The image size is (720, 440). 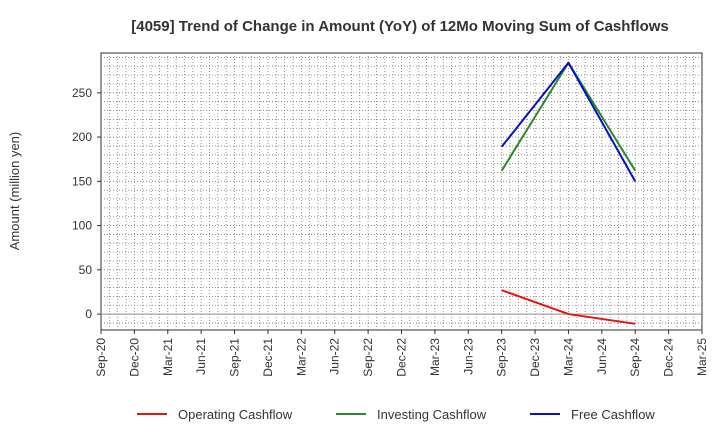 What do you see at coordinates (669, 357) in the screenshot?
I see `x-tick-label: Dec-24` at bounding box center [669, 357].